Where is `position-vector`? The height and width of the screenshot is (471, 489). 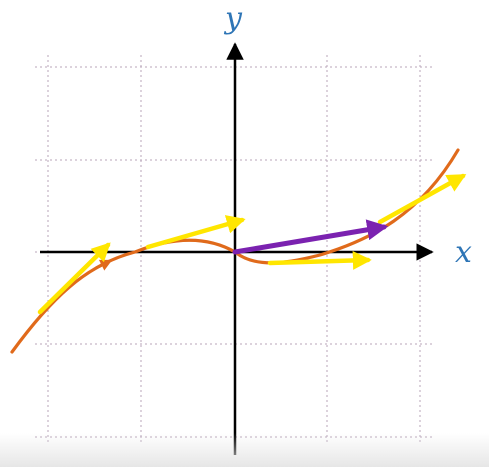
position-vector is located at coordinates (310, 237).